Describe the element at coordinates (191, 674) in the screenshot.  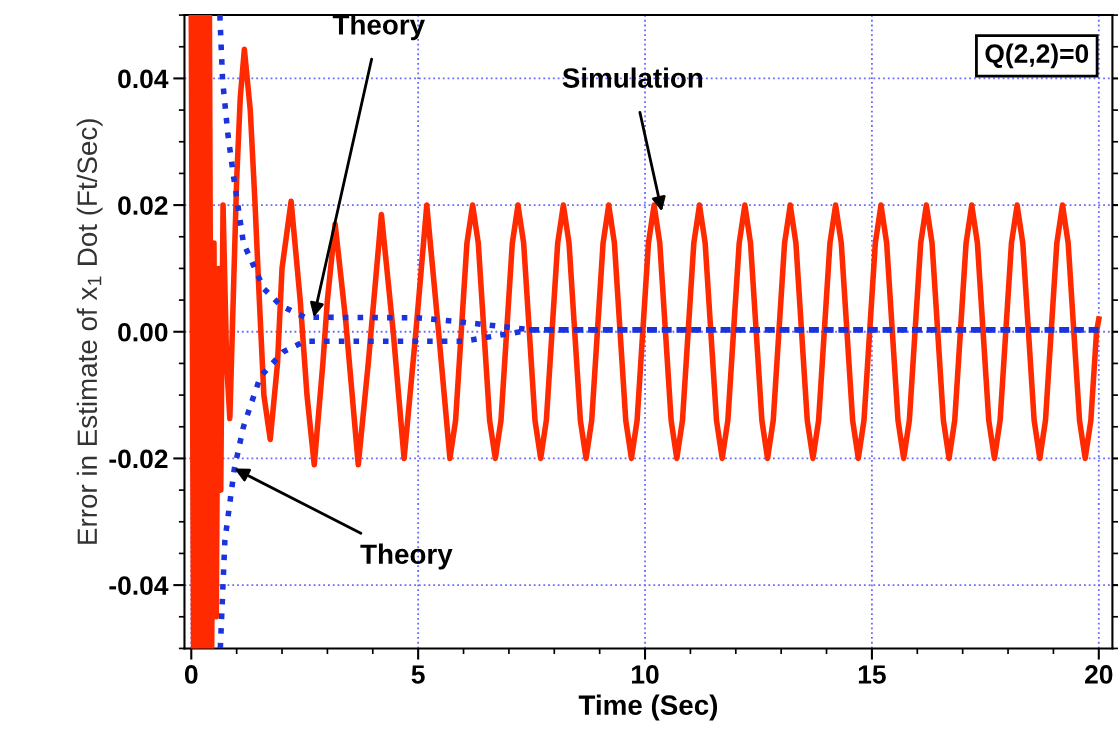
I see `x-tick-label: 0` at that location.